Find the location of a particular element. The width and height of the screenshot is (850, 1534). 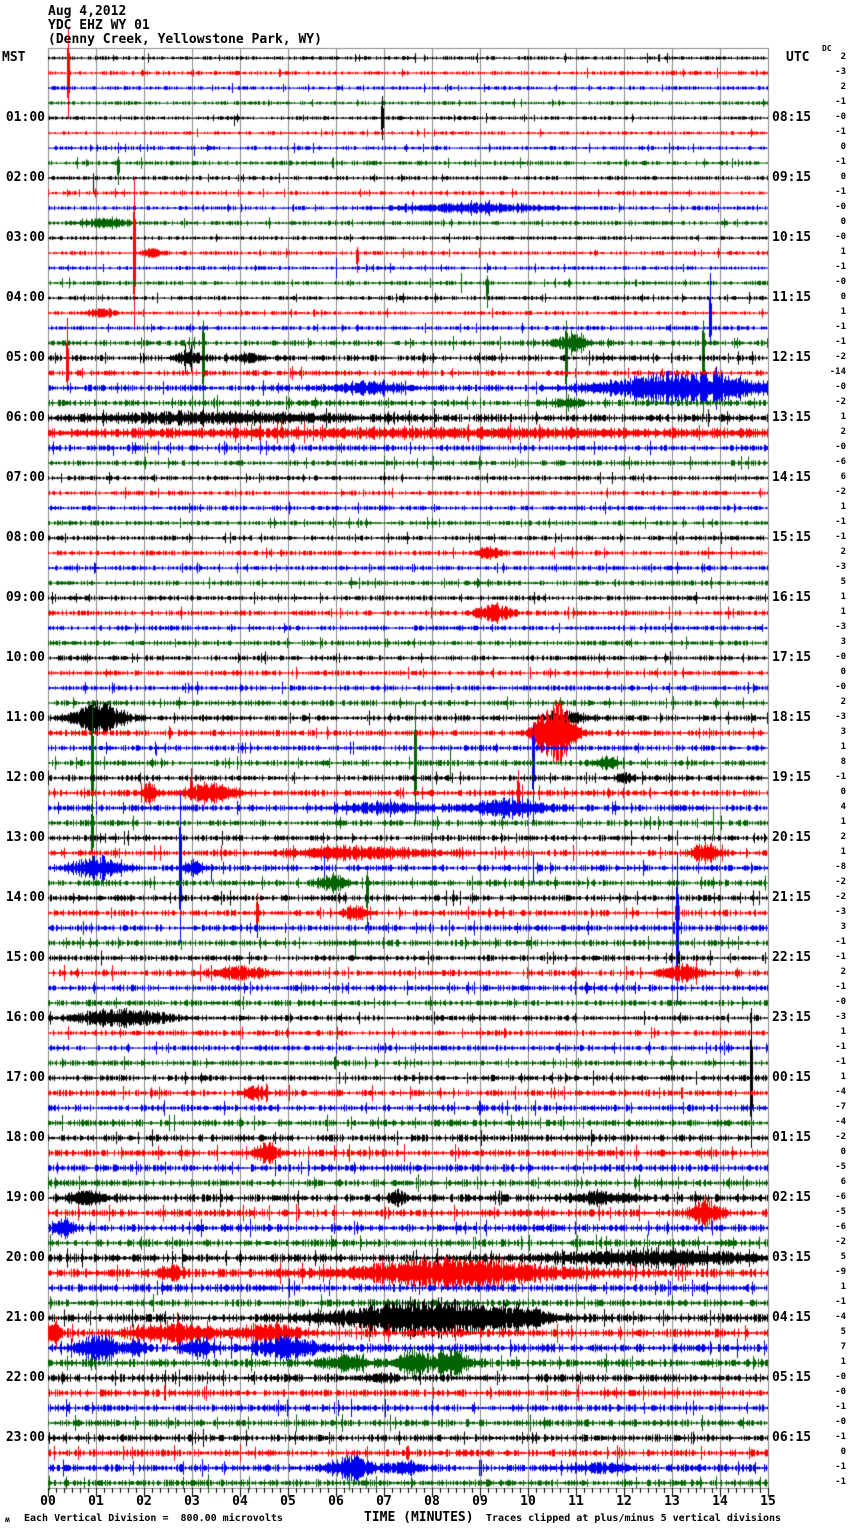

left-time-label: 22:00 is located at coordinates (25, 1377).